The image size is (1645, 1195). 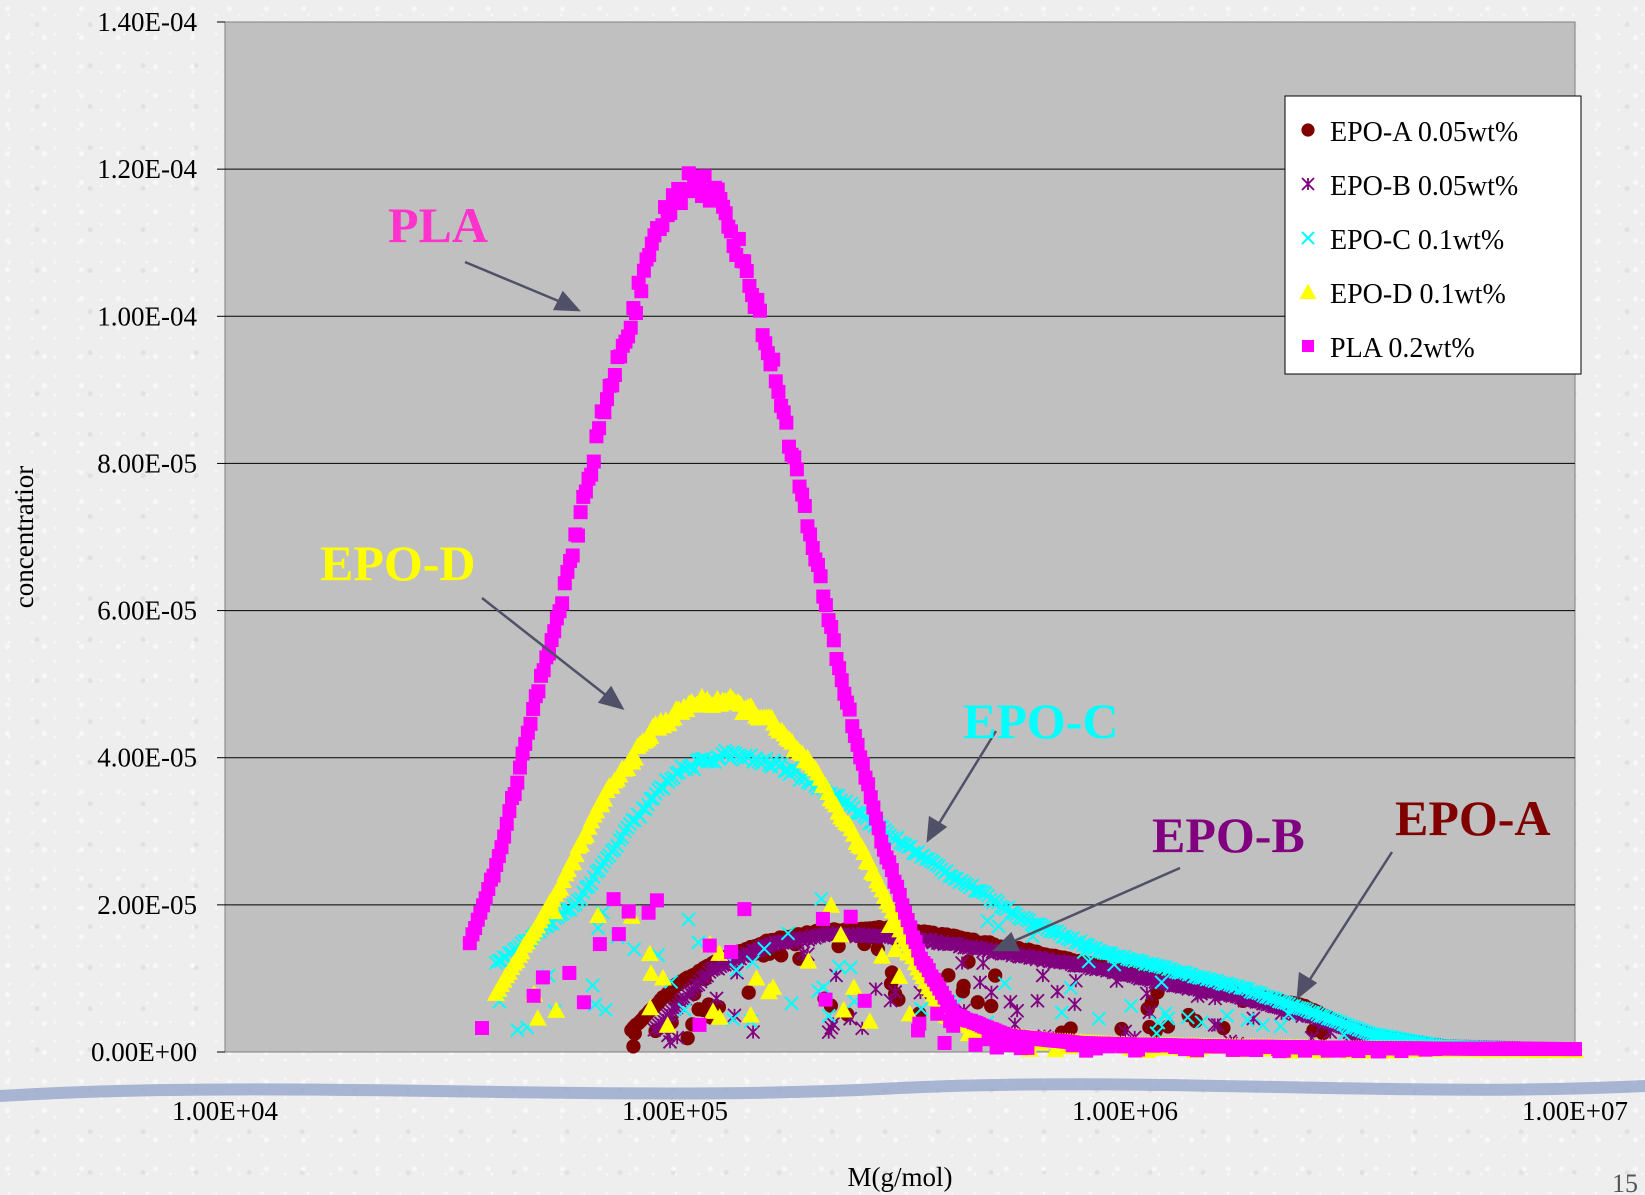 What do you see at coordinates (675, 1111) in the screenshot?
I see `x-tick-label: 1.00E+05` at bounding box center [675, 1111].